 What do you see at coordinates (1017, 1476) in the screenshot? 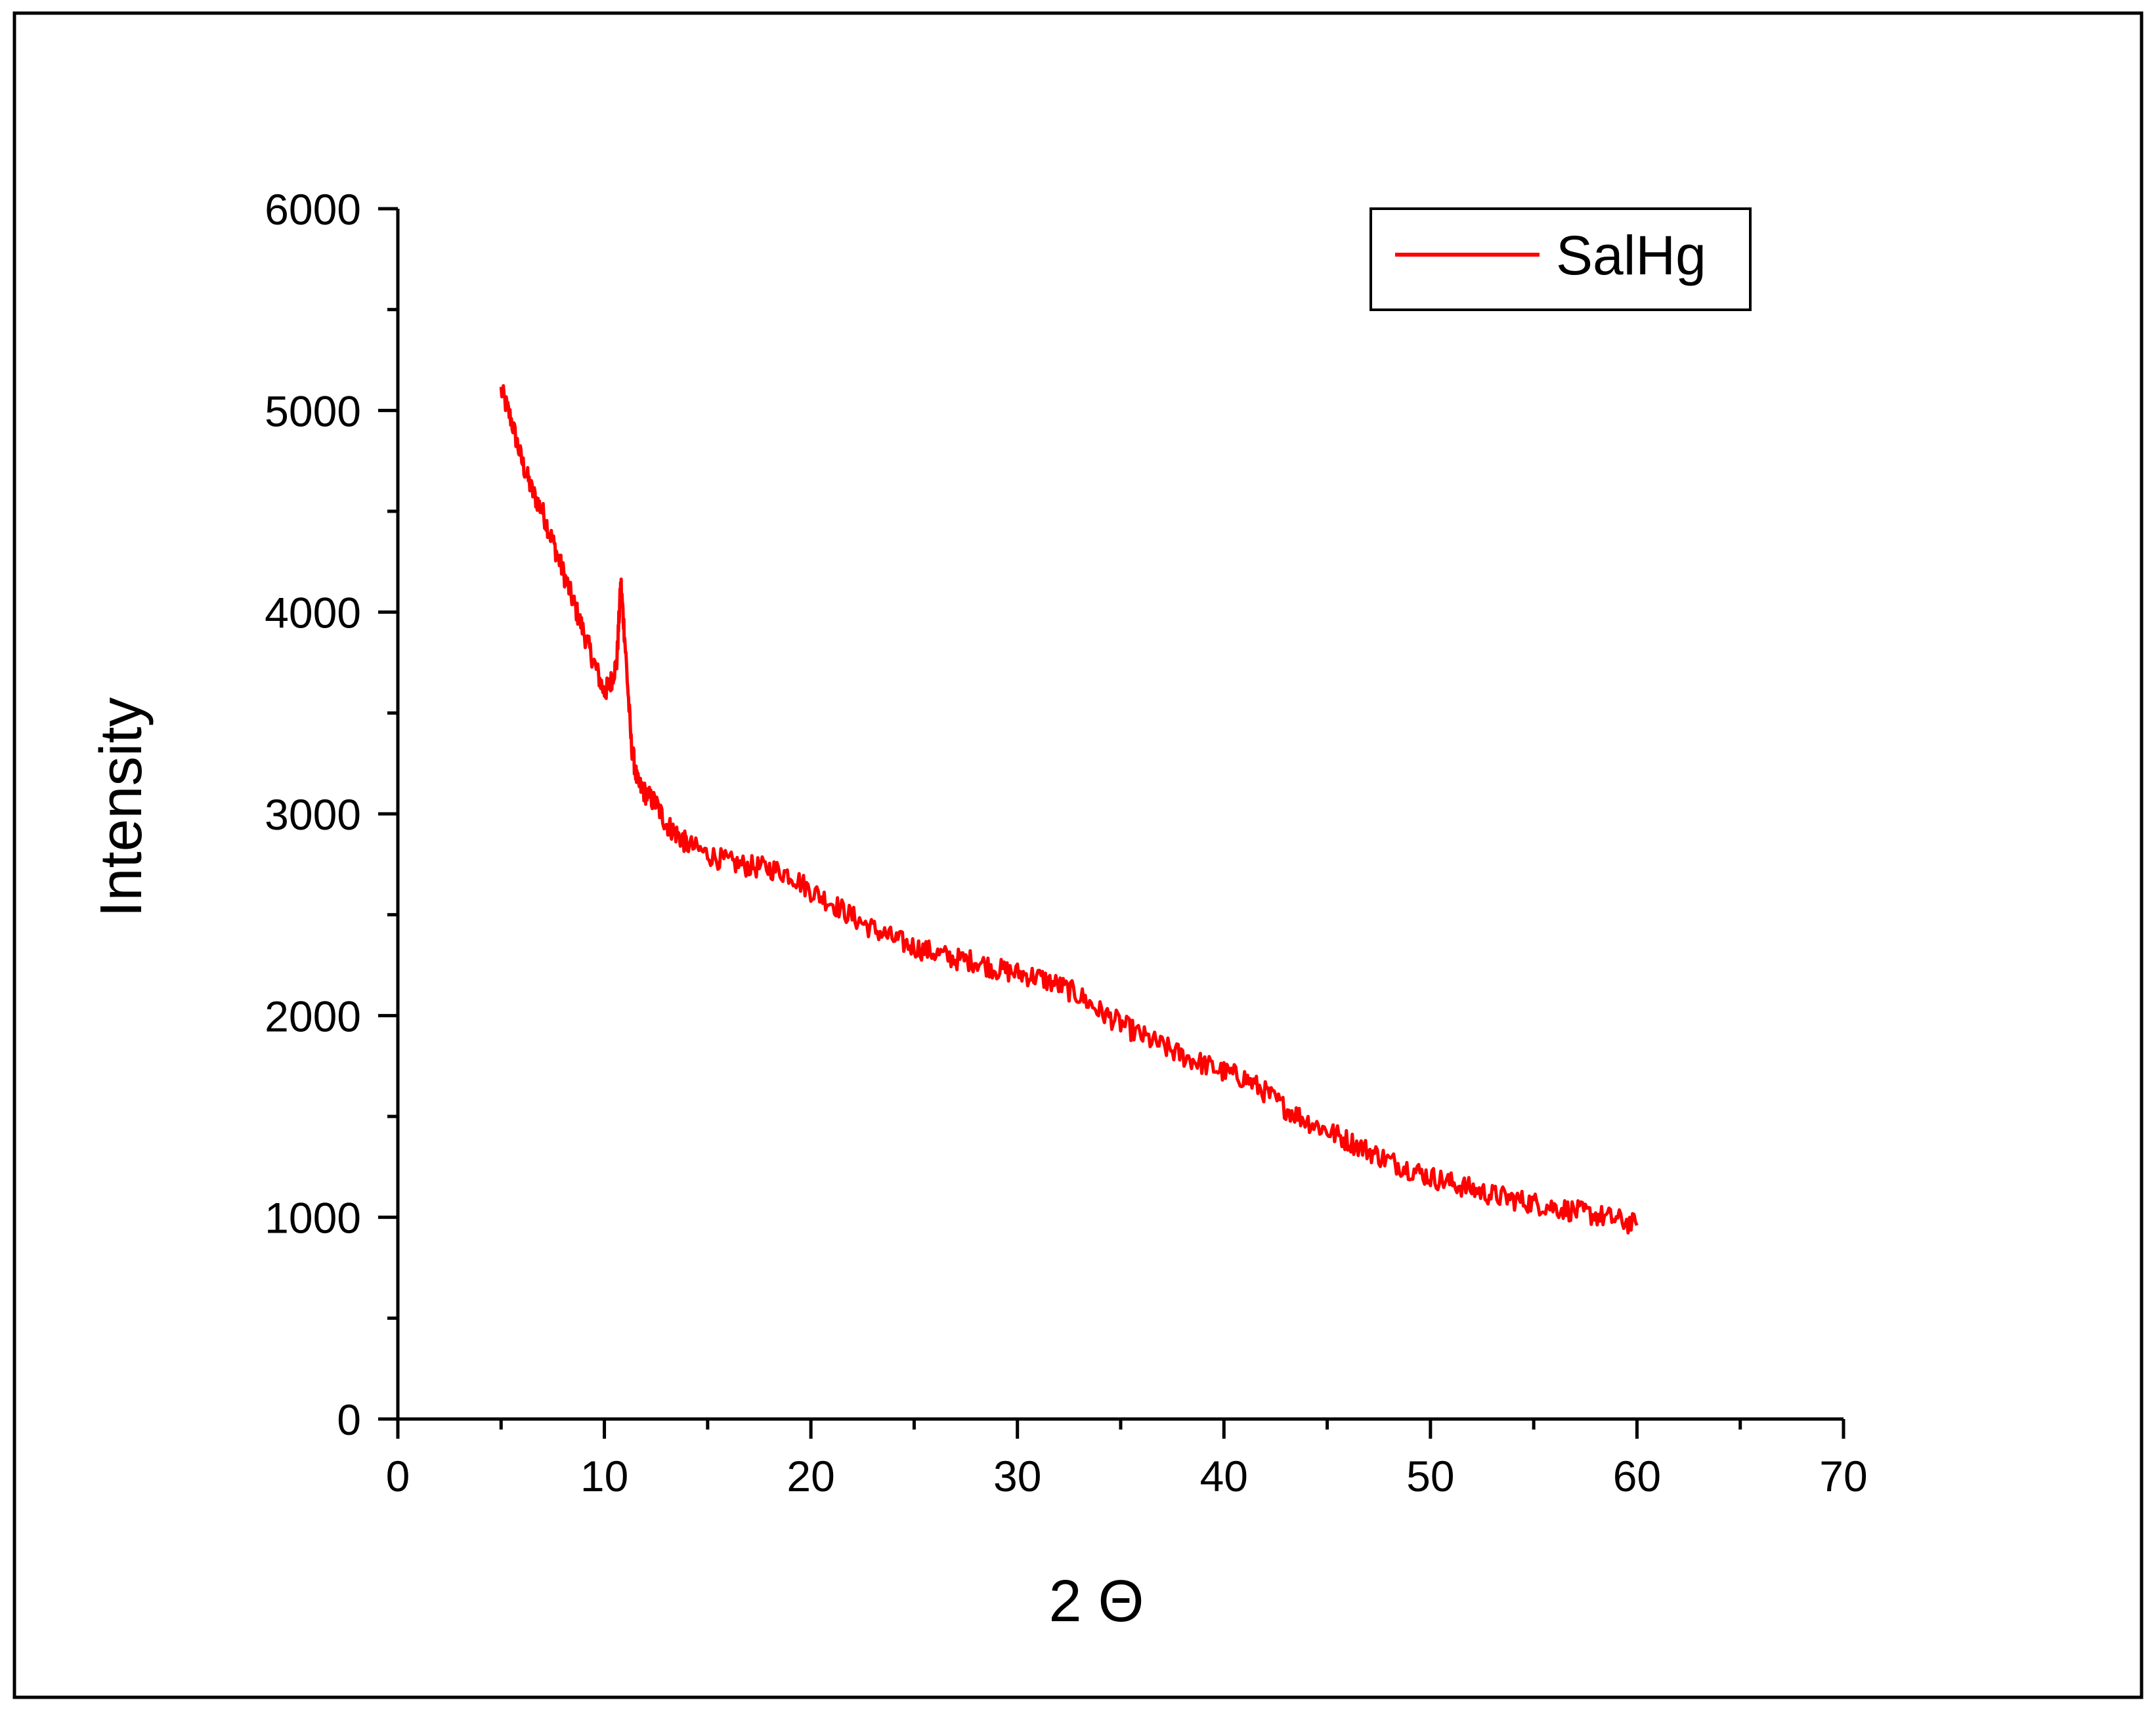
I see `x-tick-label: 30` at bounding box center [1017, 1476].